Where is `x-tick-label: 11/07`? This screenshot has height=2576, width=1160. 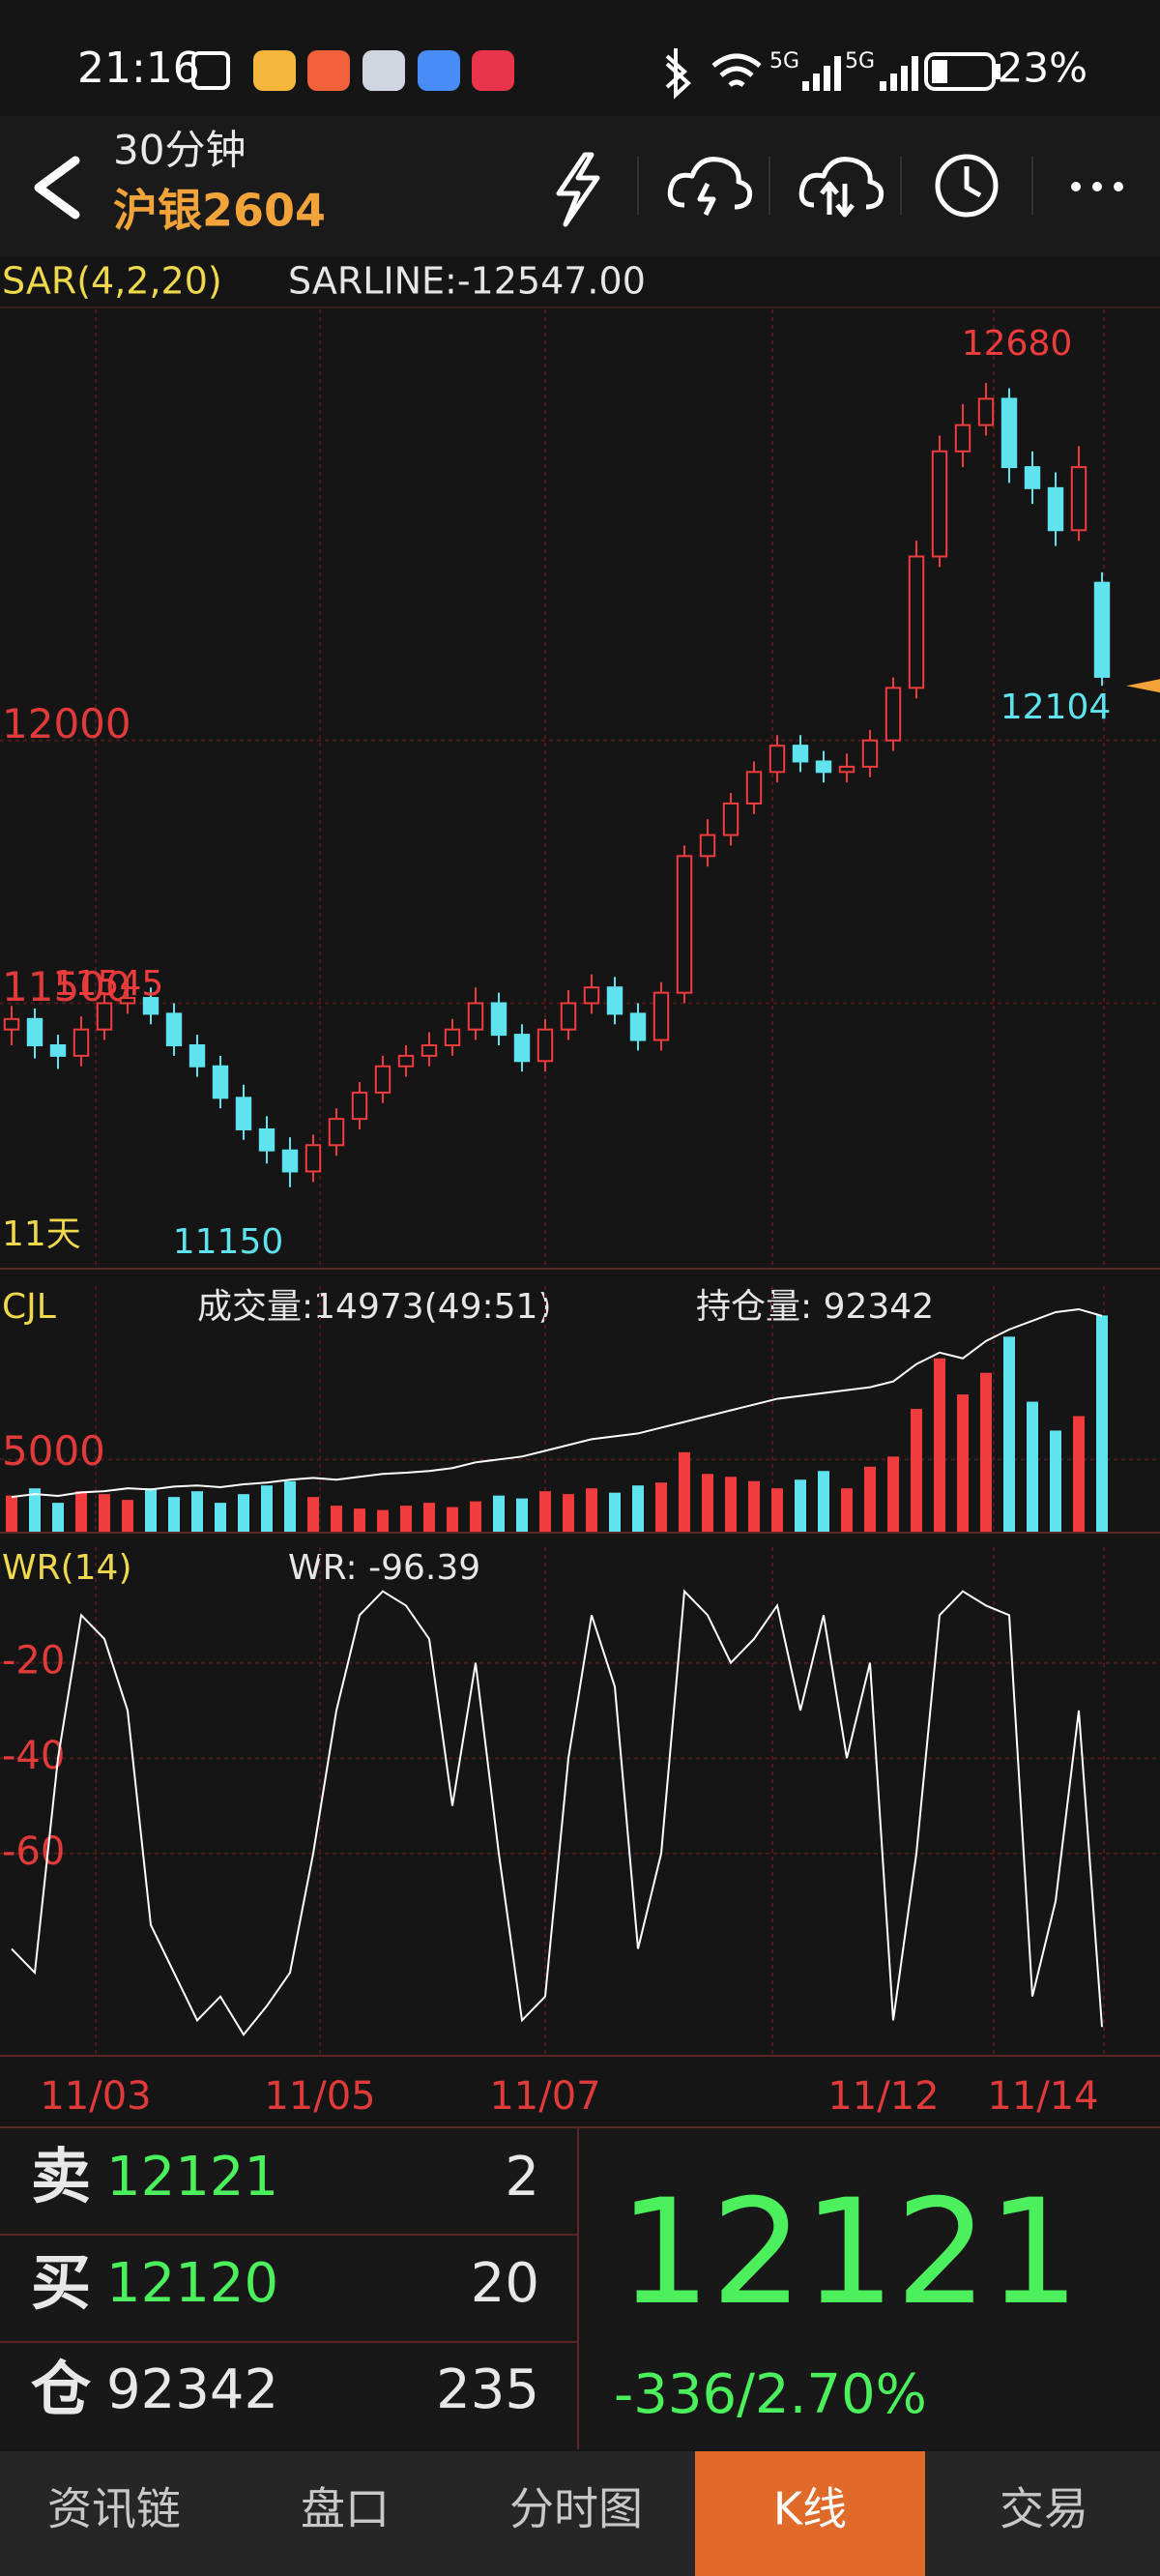 x-tick-label: 11/07 is located at coordinates (545, 2096).